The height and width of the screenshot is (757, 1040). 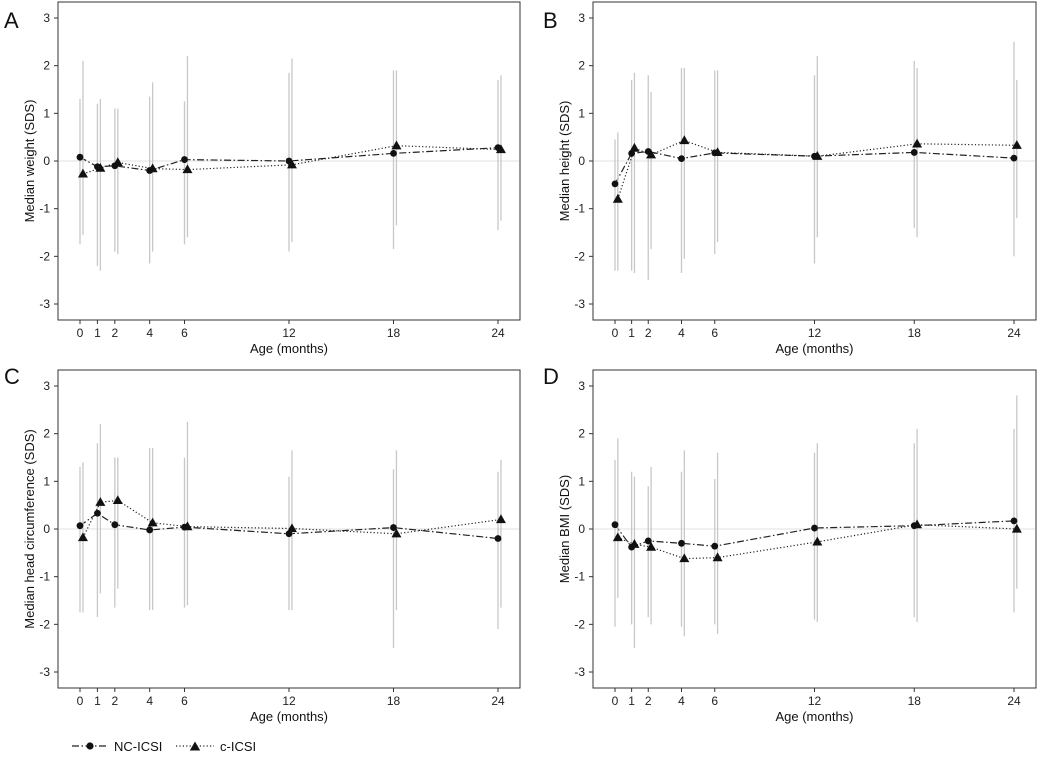 I want to click on panel-letter: D, so click(x=551, y=376).